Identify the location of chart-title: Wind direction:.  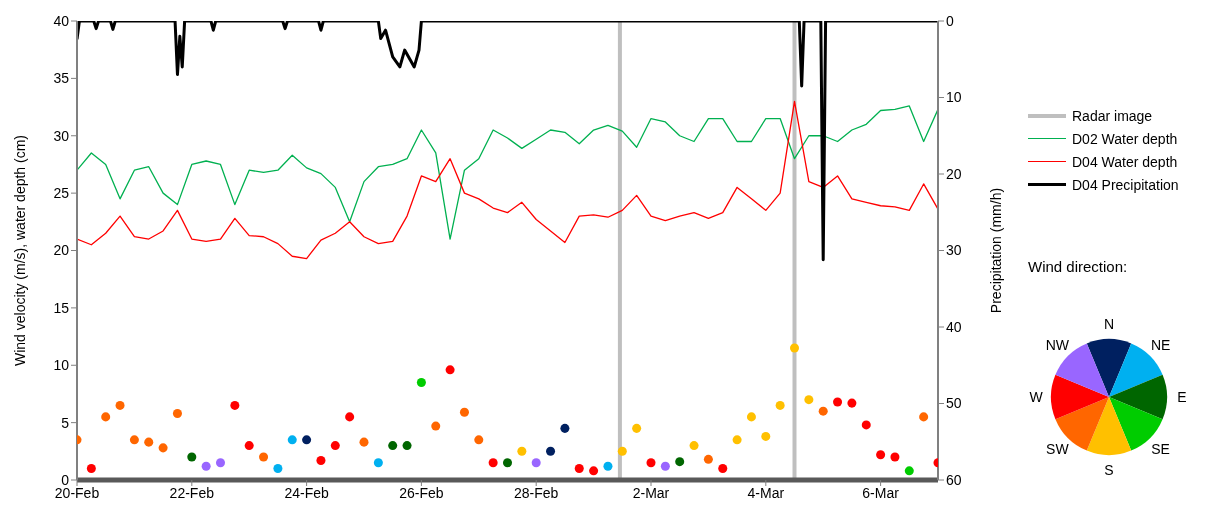
(1078, 267).